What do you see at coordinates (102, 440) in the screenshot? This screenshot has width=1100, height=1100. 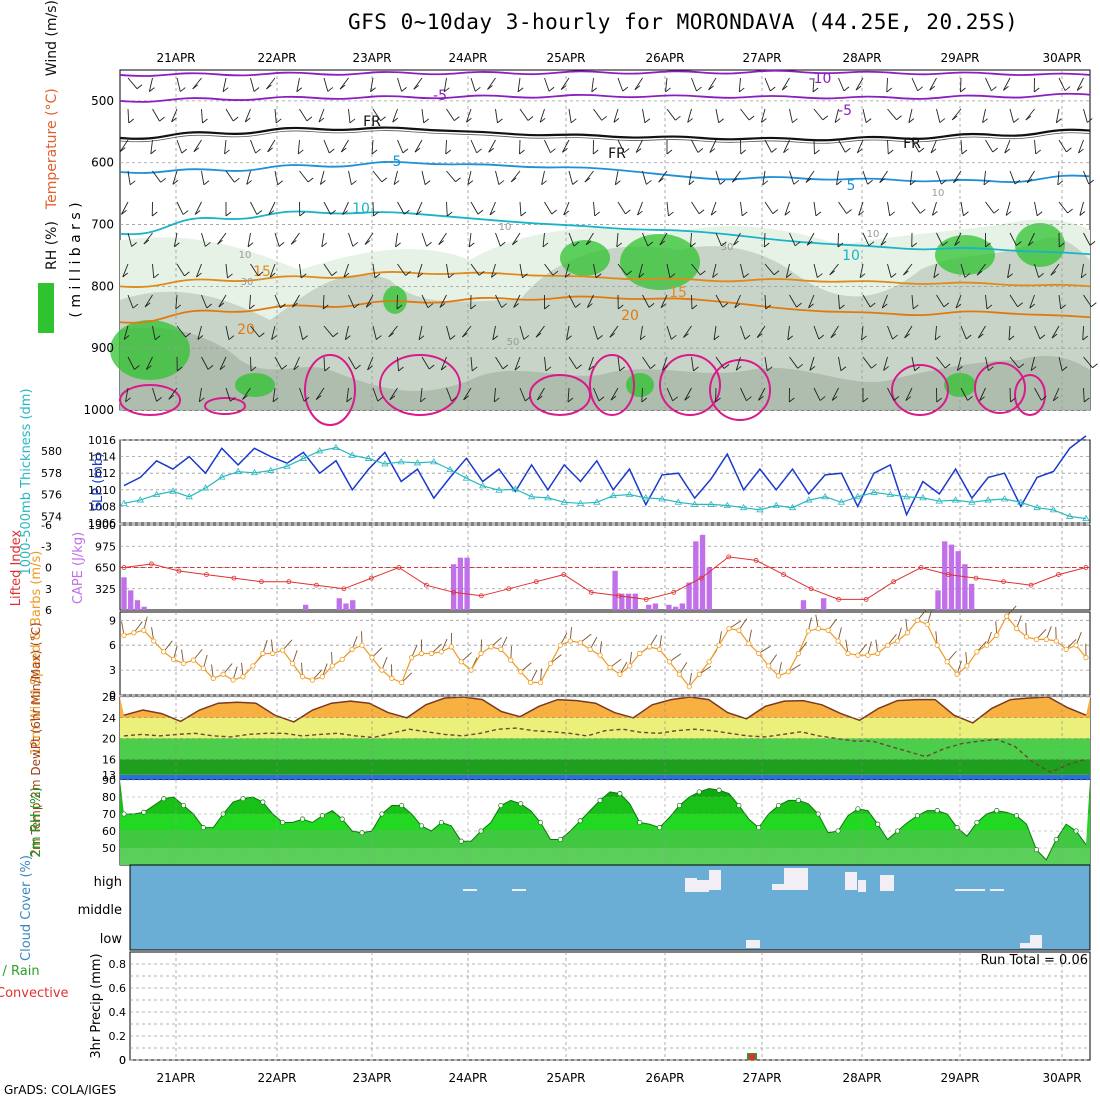 I see `slp-tick-label: 1016` at bounding box center [102, 440].